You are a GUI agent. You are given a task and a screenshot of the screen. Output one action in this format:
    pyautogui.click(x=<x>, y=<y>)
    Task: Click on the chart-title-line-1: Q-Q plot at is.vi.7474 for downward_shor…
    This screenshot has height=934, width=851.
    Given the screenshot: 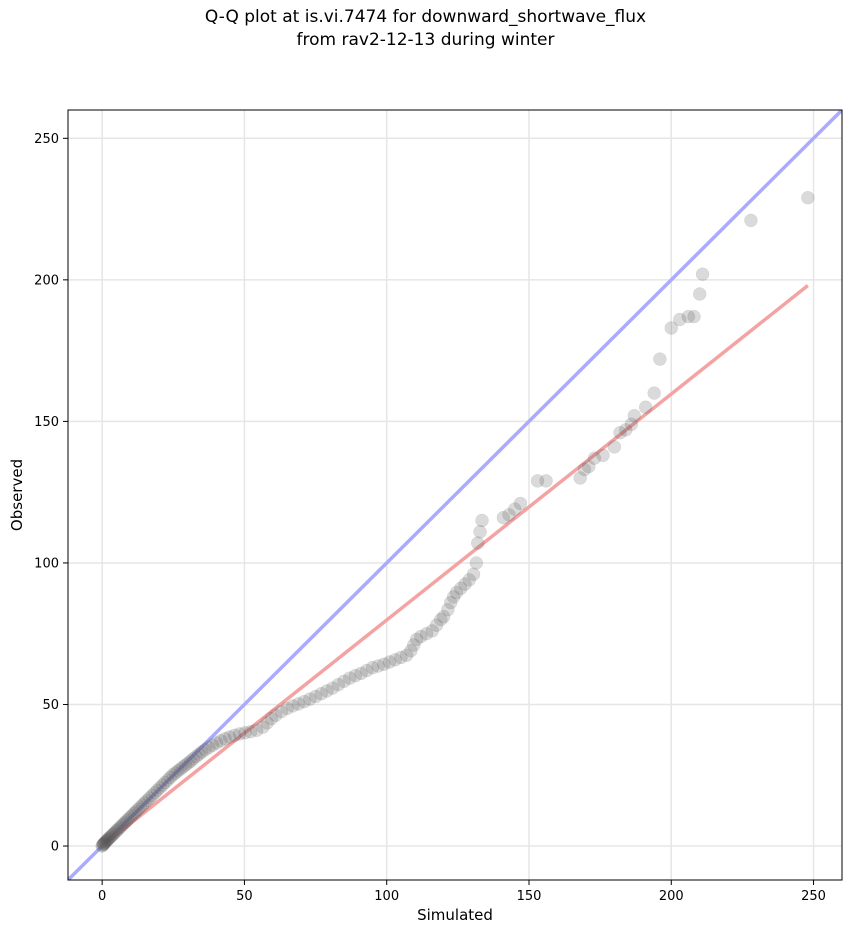 What is the action you would take?
    pyautogui.click(x=425, y=17)
    